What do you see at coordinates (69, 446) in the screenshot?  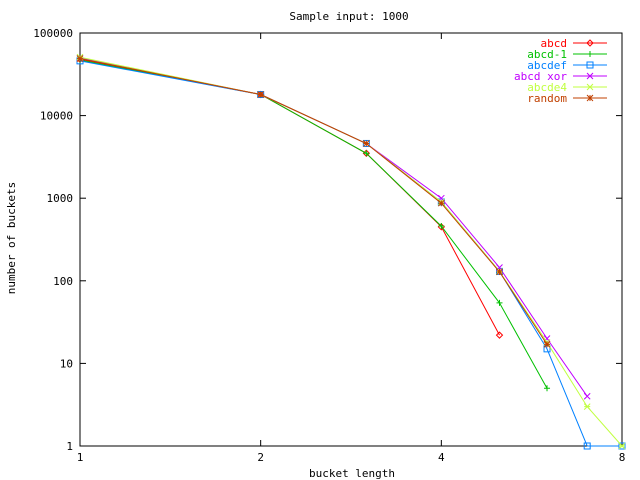 I see `y-tick-label: 1` at bounding box center [69, 446].